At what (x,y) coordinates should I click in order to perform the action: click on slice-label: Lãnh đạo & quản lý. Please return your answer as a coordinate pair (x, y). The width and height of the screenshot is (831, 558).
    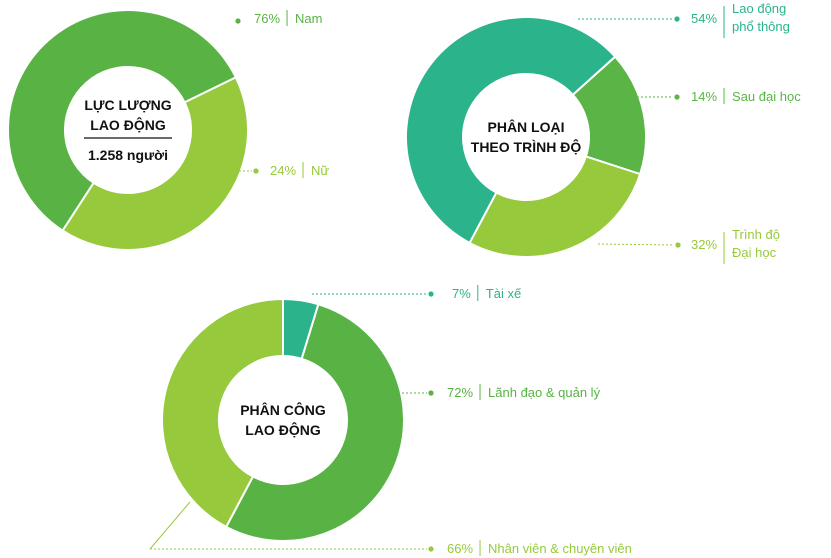
    Looking at the image, I should click on (544, 392).